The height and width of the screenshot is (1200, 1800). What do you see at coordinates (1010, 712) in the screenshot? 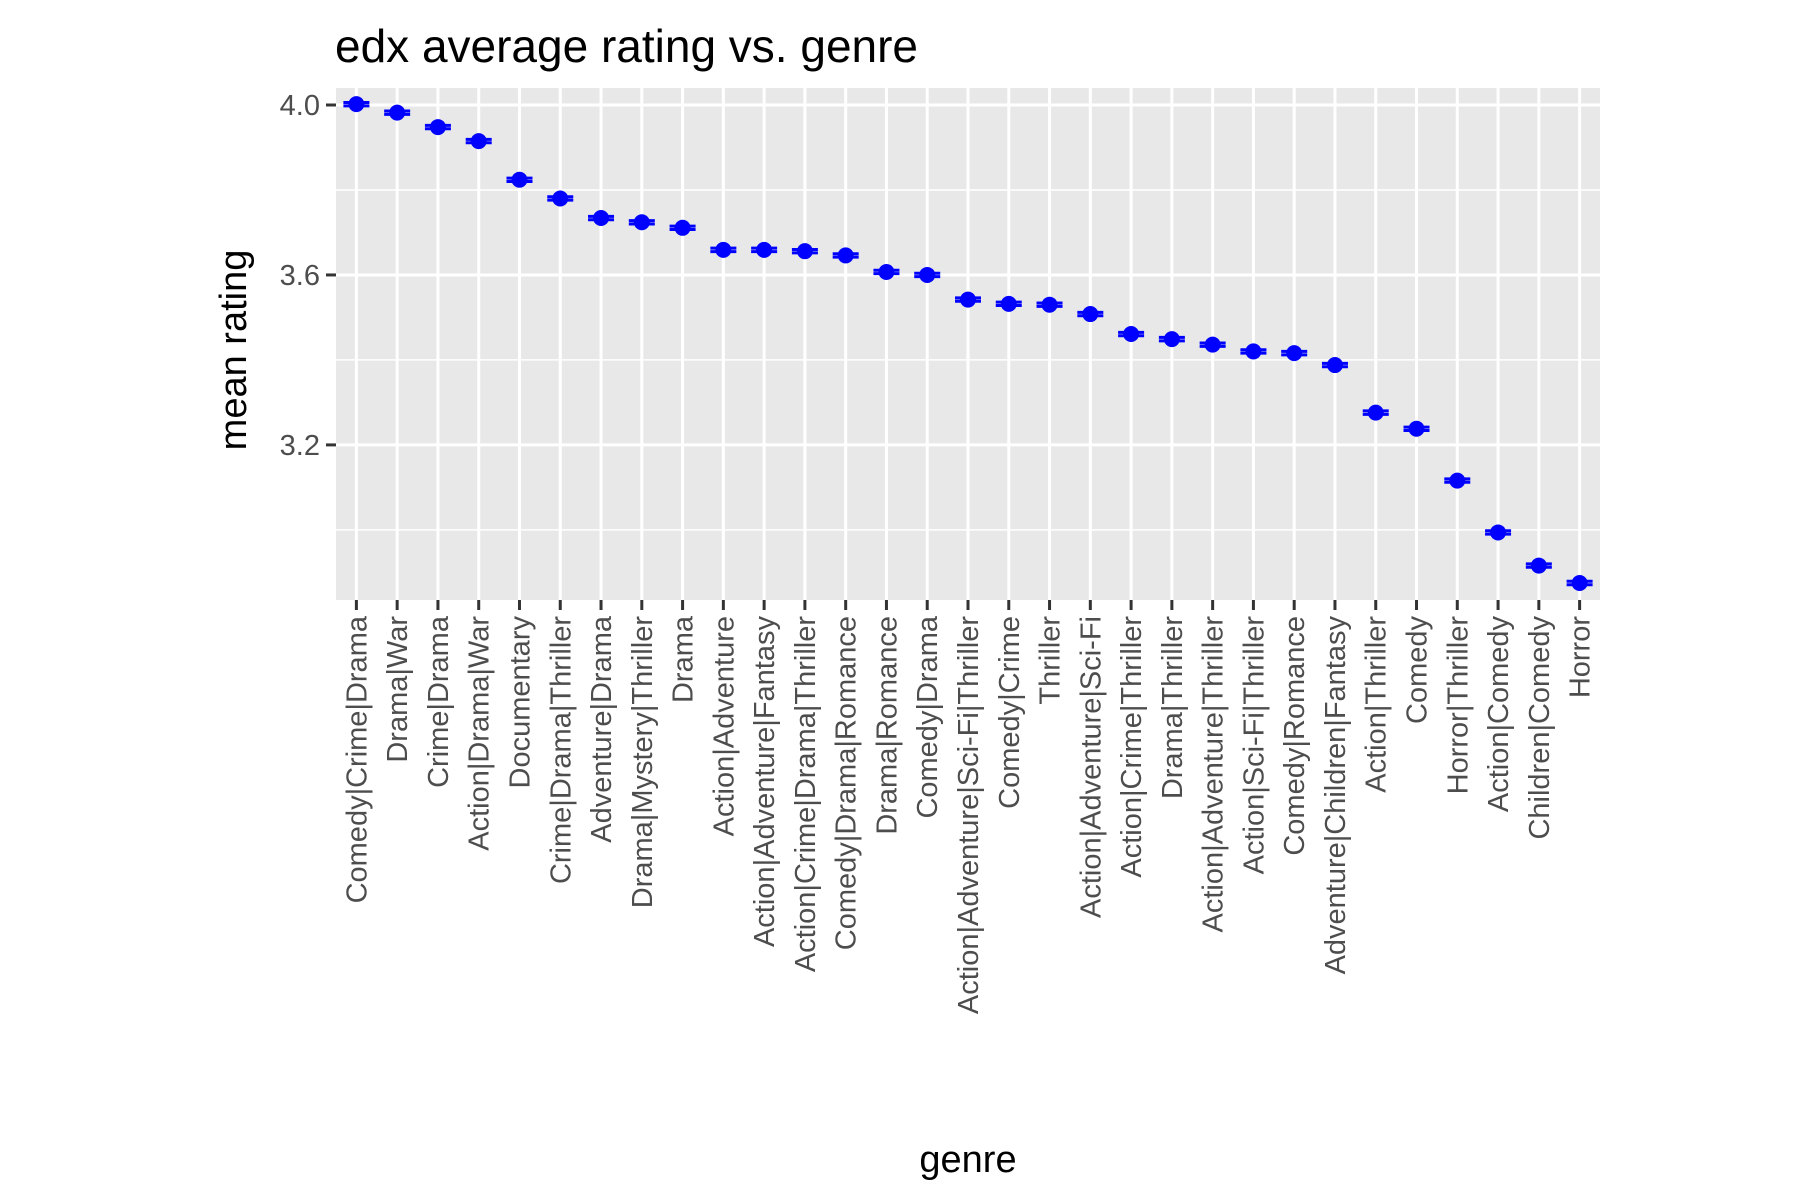
I see `x-tick-label: Comedy|Crime` at bounding box center [1010, 712].